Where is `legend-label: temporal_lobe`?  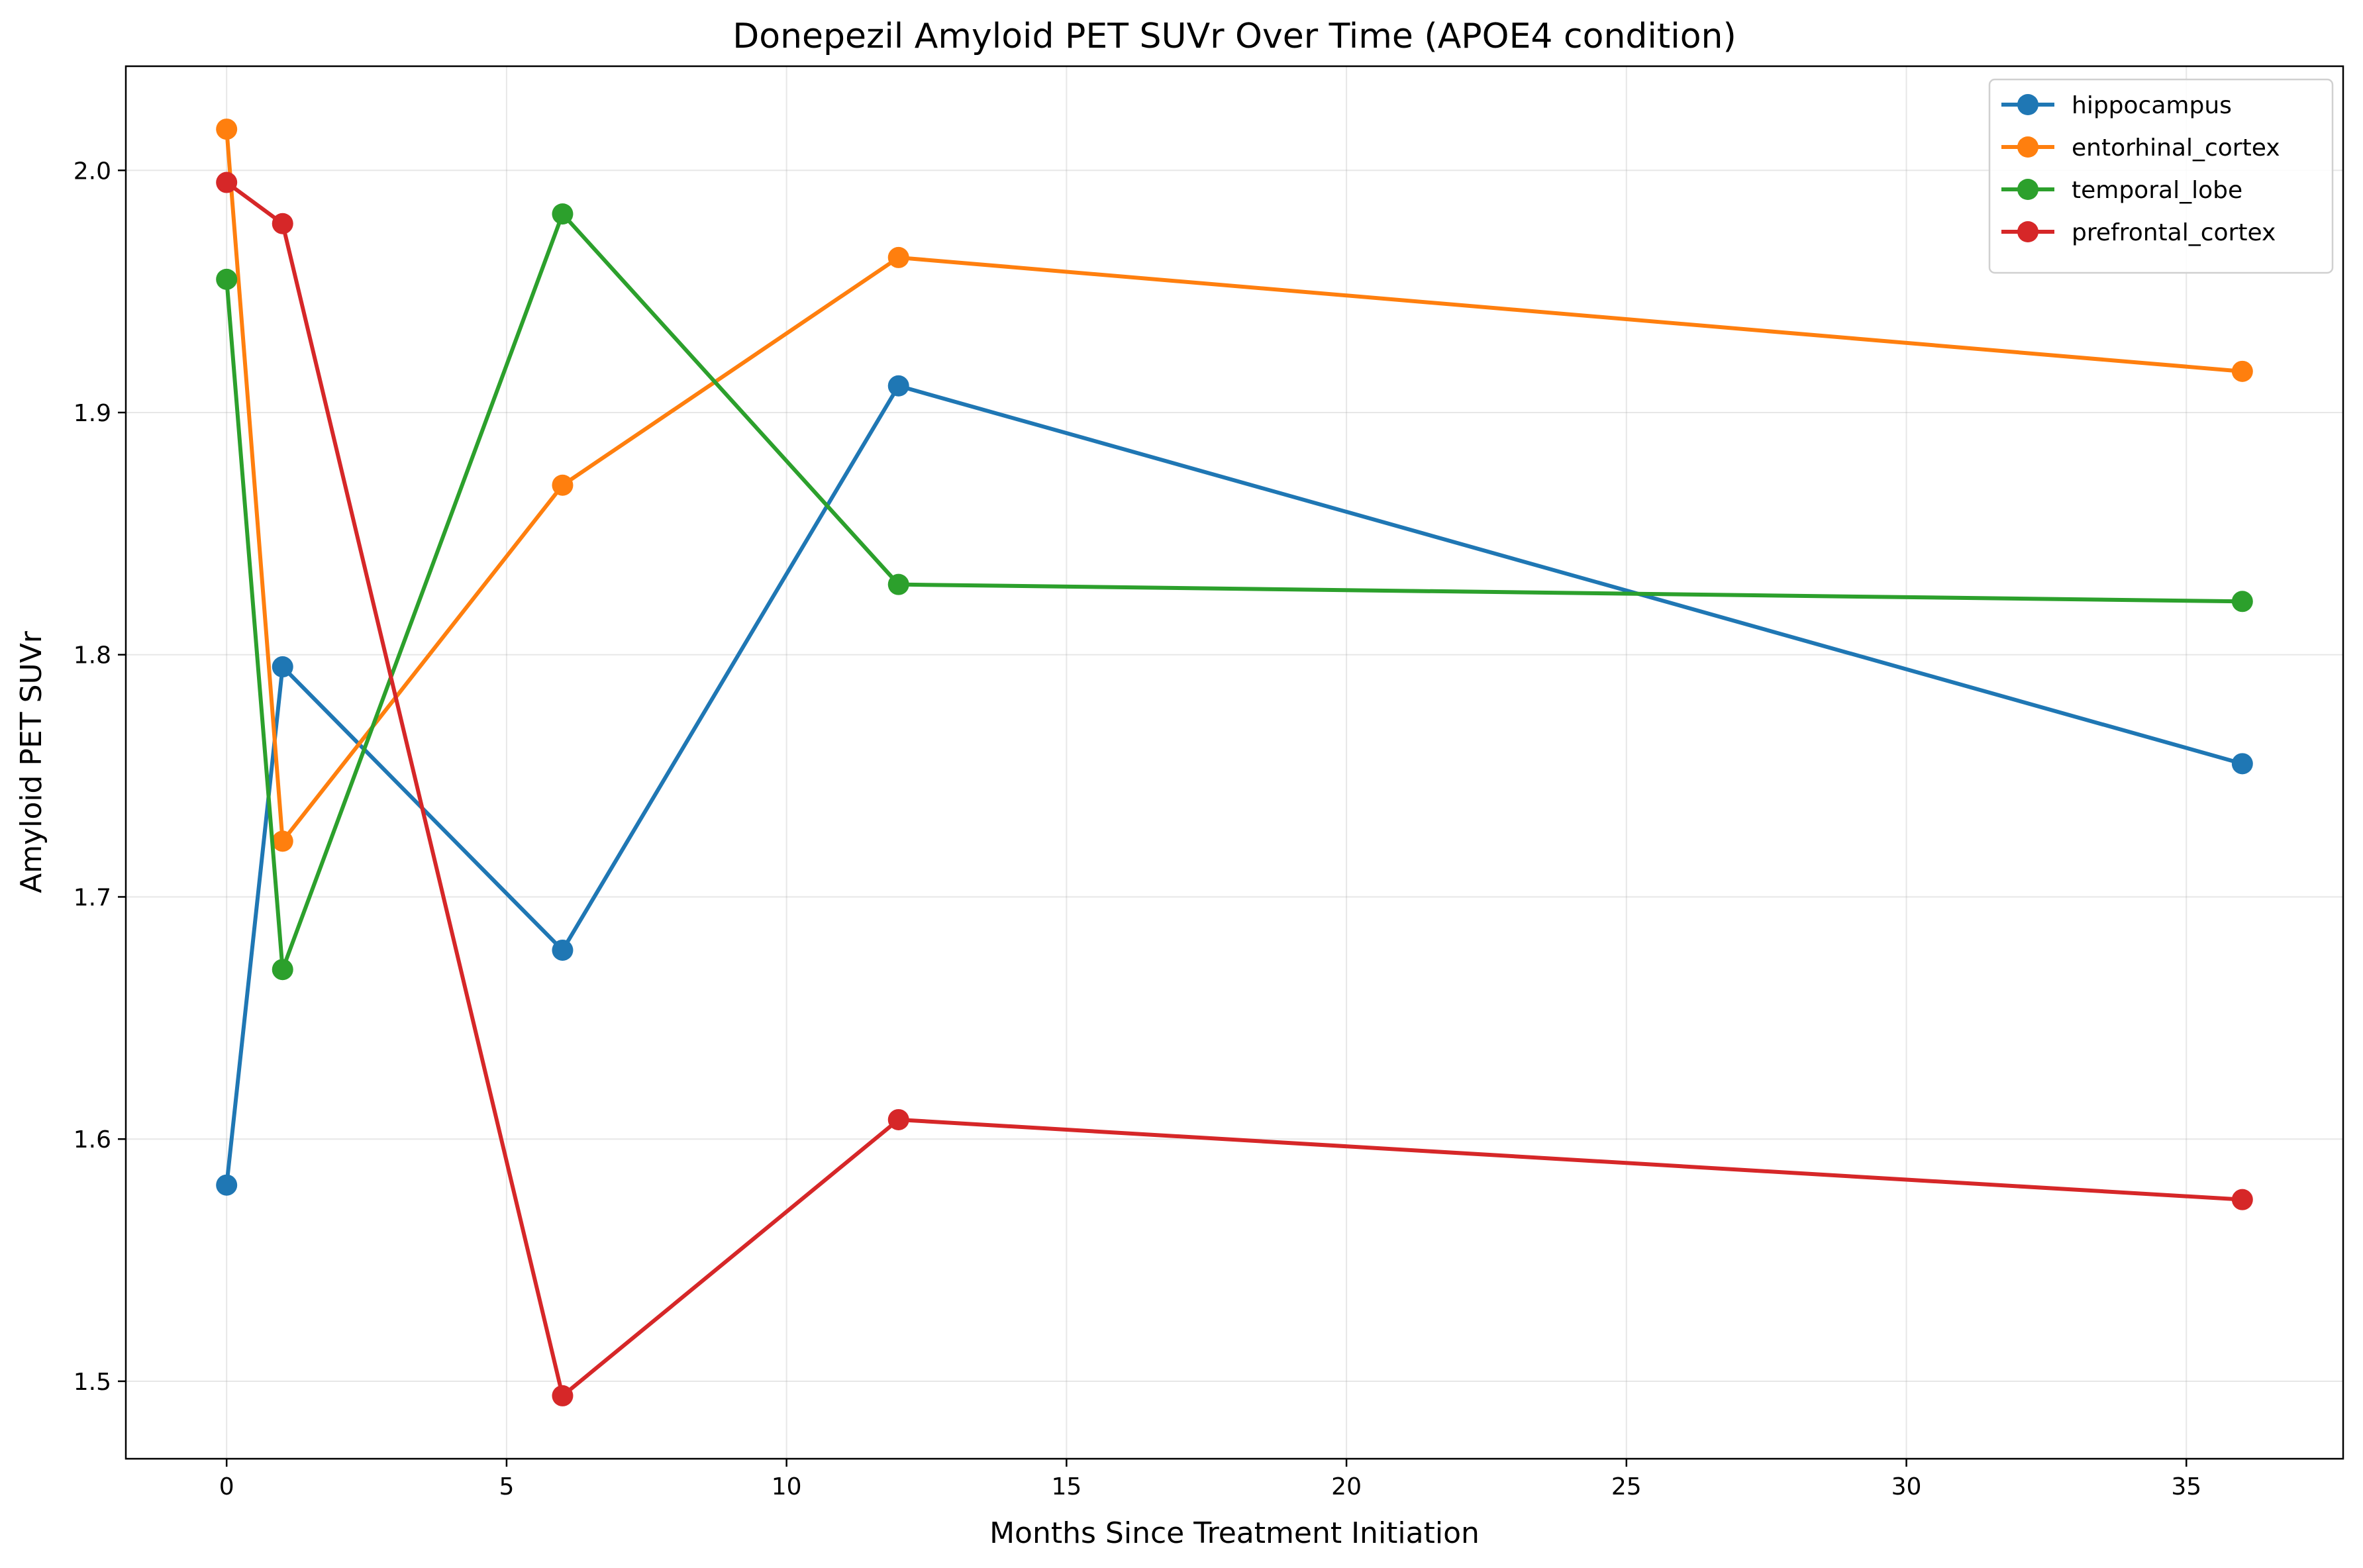
legend-label: temporal_lobe is located at coordinates (2157, 190).